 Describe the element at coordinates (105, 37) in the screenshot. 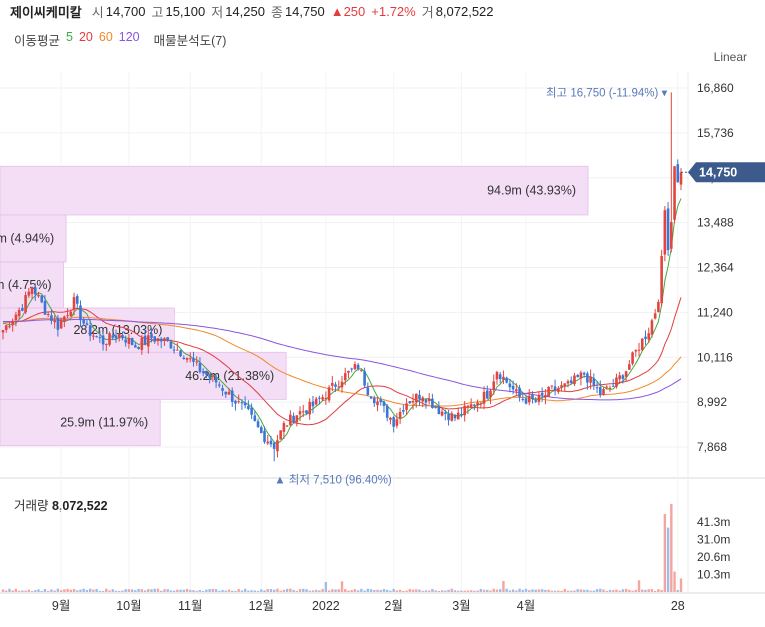

I see `ma60-label: 60` at that location.